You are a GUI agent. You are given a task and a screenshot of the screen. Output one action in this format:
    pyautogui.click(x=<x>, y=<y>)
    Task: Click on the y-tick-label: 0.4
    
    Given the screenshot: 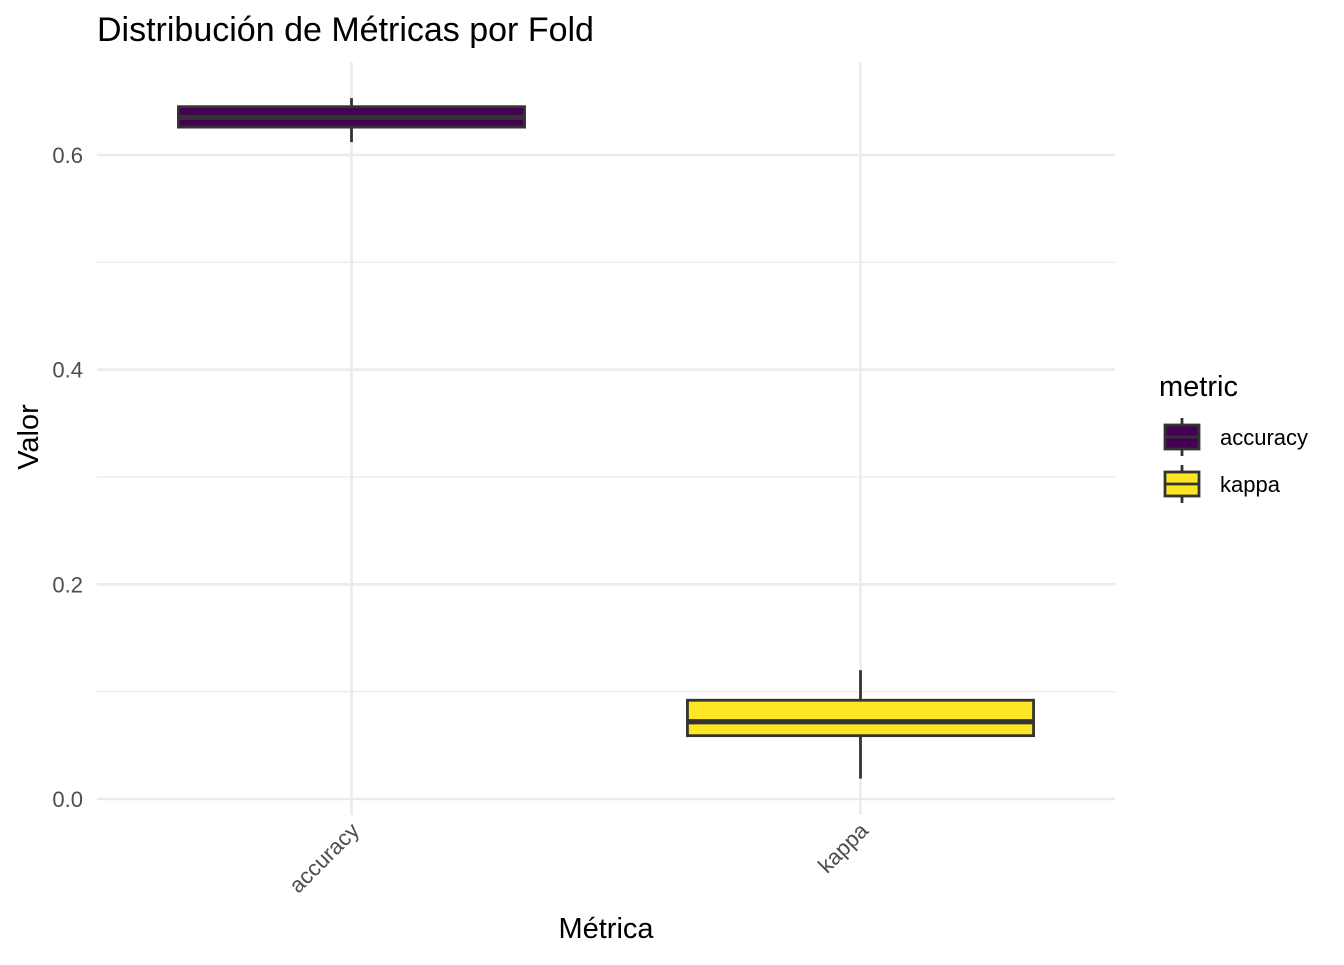 What is the action you would take?
    pyautogui.click(x=67, y=370)
    